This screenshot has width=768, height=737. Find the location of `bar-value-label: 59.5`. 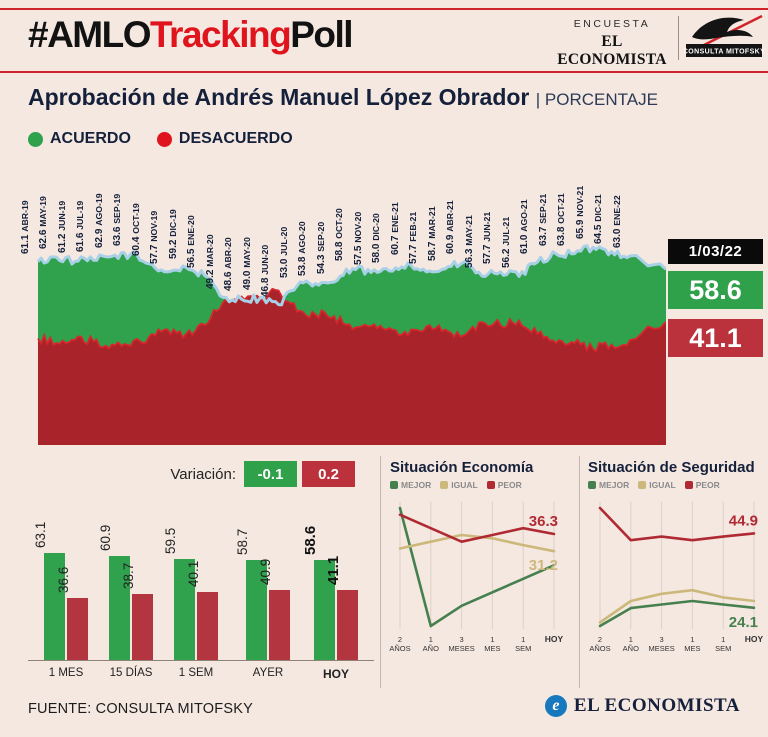

bar-value-label: 59.5 is located at coordinates (170, 540).